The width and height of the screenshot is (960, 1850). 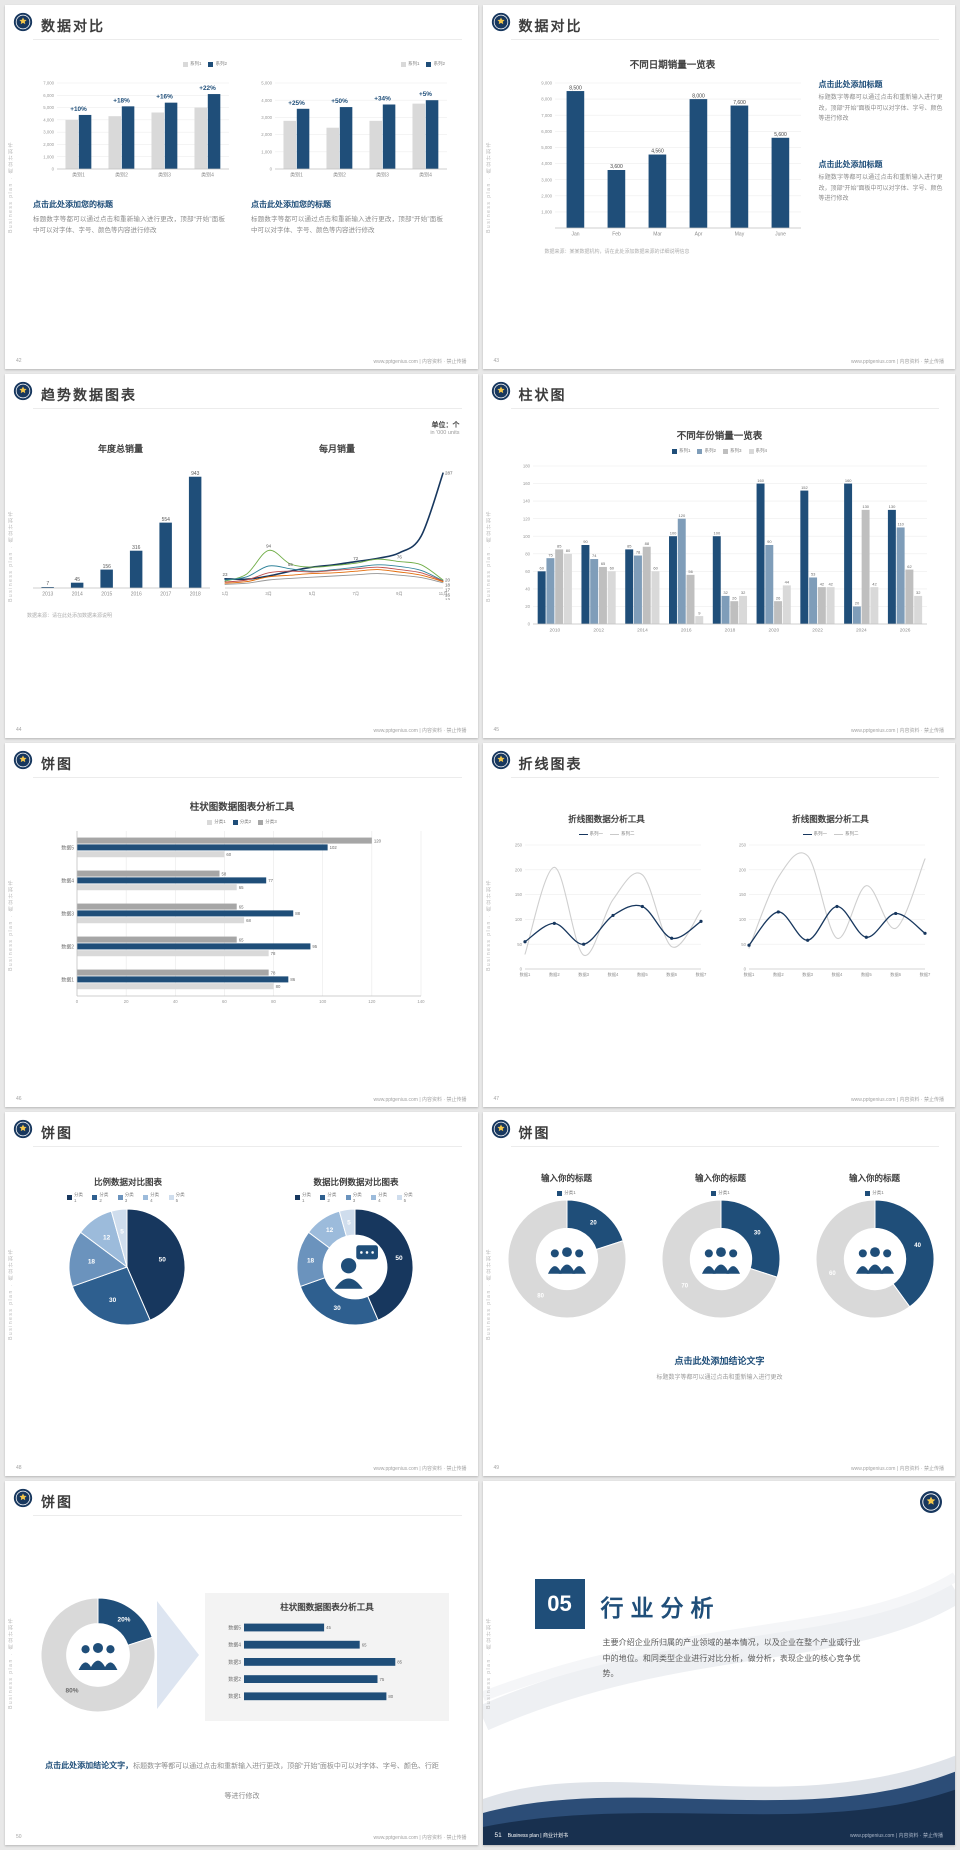 What do you see at coordinates (356, 594) in the screenshot?
I see `svg-text: 7月` at bounding box center [356, 594].